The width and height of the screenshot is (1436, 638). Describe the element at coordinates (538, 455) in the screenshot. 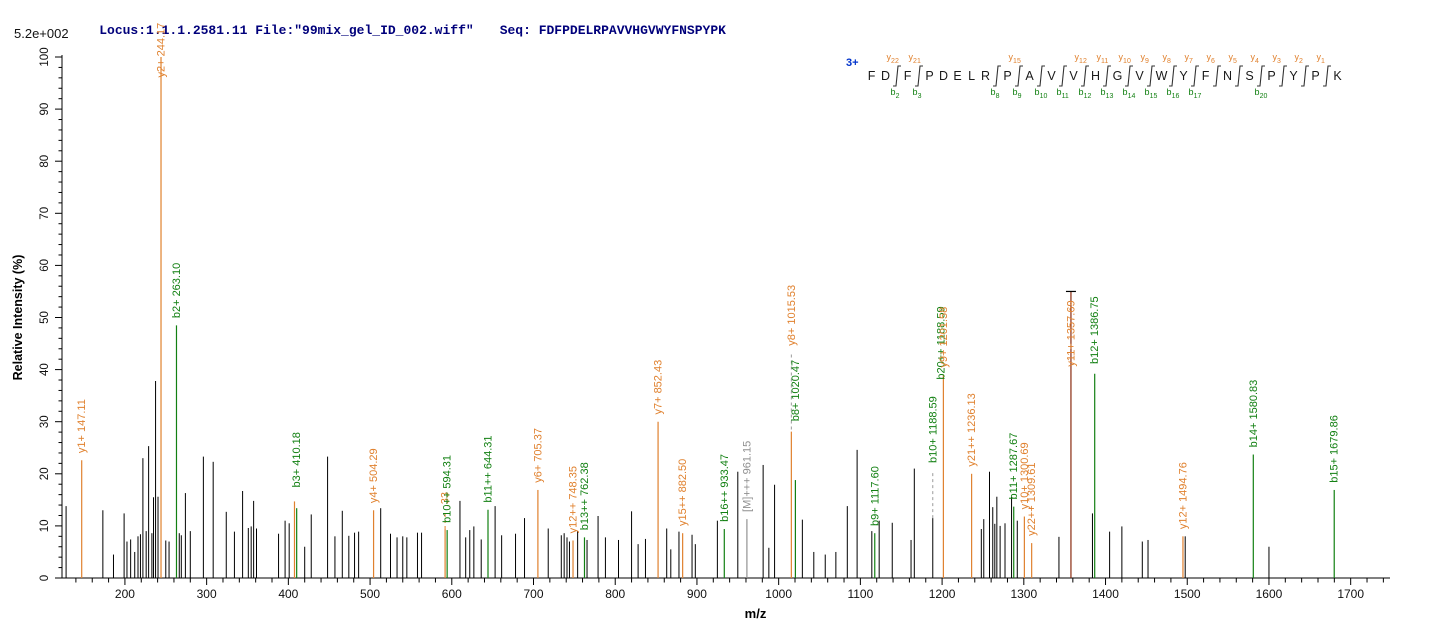

I see `peak-label: y6+ 705.37` at that location.